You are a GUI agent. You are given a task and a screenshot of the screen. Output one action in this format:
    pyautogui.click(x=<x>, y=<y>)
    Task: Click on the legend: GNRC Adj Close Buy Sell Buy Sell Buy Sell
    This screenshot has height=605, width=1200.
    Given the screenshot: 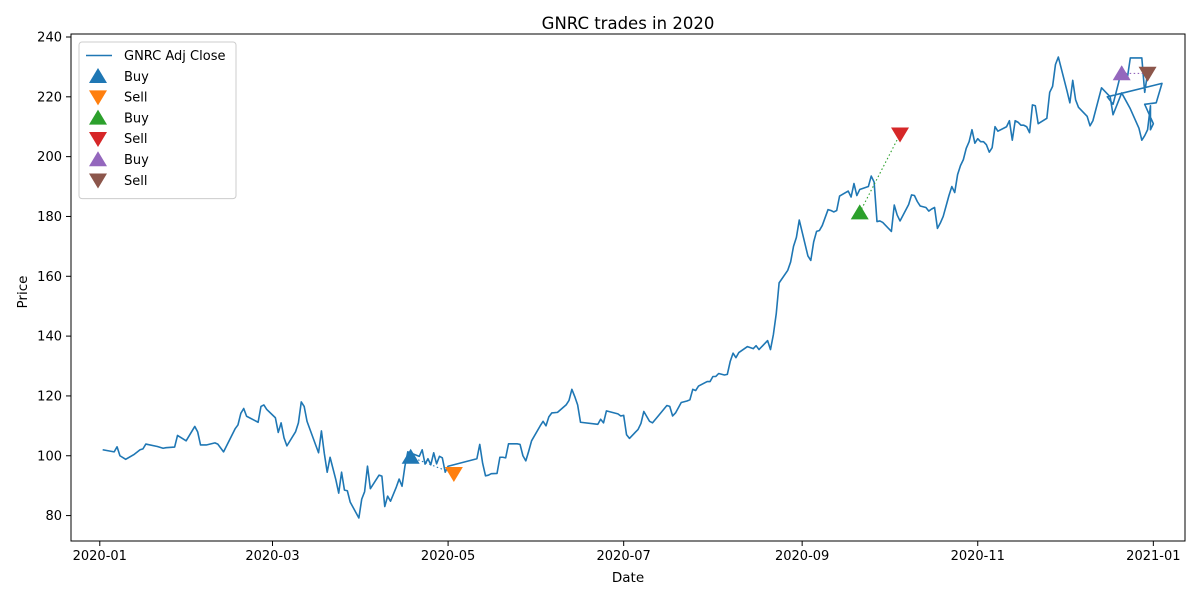 What is the action you would take?
    pyautogui.click(x=157, y=120)
    